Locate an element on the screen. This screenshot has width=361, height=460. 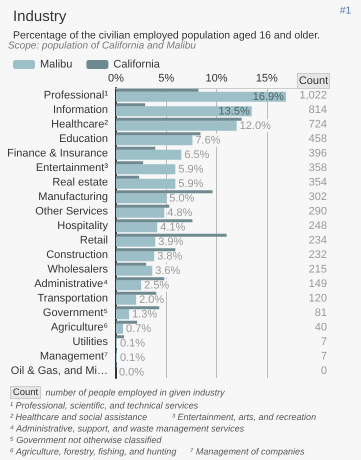
chart-subtitle: Percentage of the civilian employed population aged 16 and older. is located at coordinates (166, 36).